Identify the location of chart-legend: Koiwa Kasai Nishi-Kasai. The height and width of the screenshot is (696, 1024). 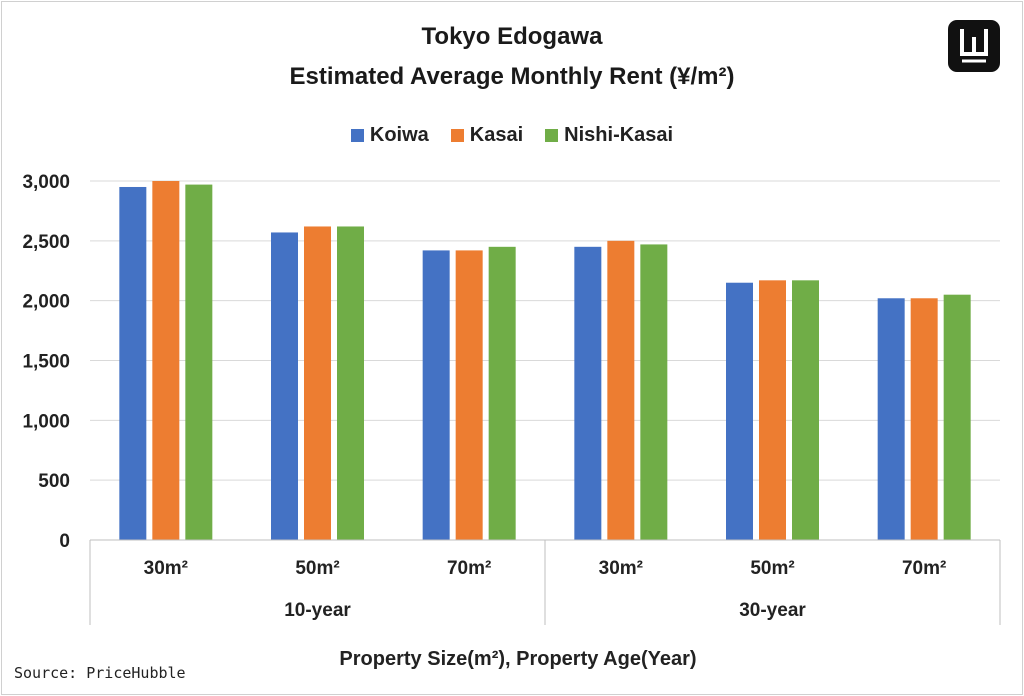
(512, 135).